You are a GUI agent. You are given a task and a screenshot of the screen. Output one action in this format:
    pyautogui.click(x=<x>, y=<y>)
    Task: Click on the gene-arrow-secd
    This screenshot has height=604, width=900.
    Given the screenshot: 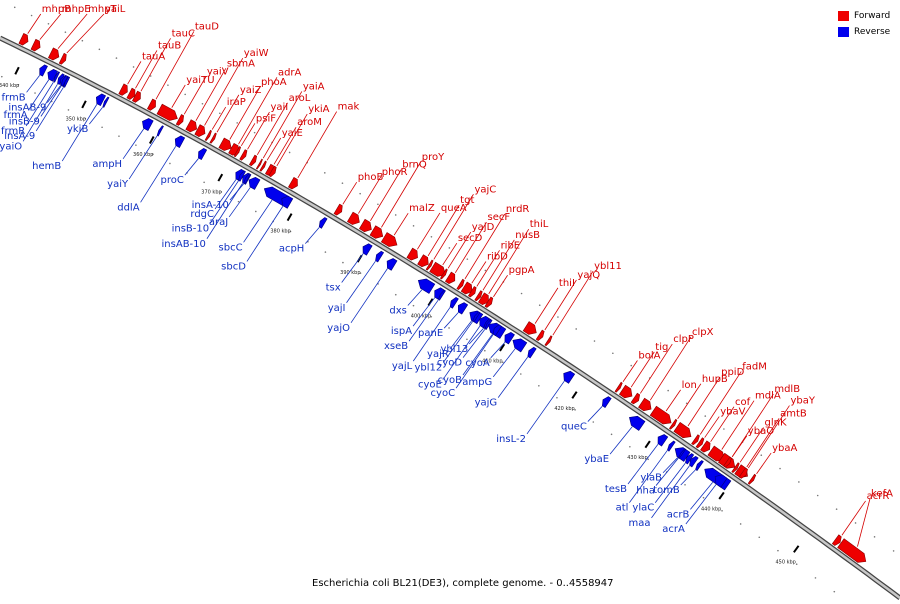 What is the action you would take?
    pyautogui.click(x=437, y=269)
    